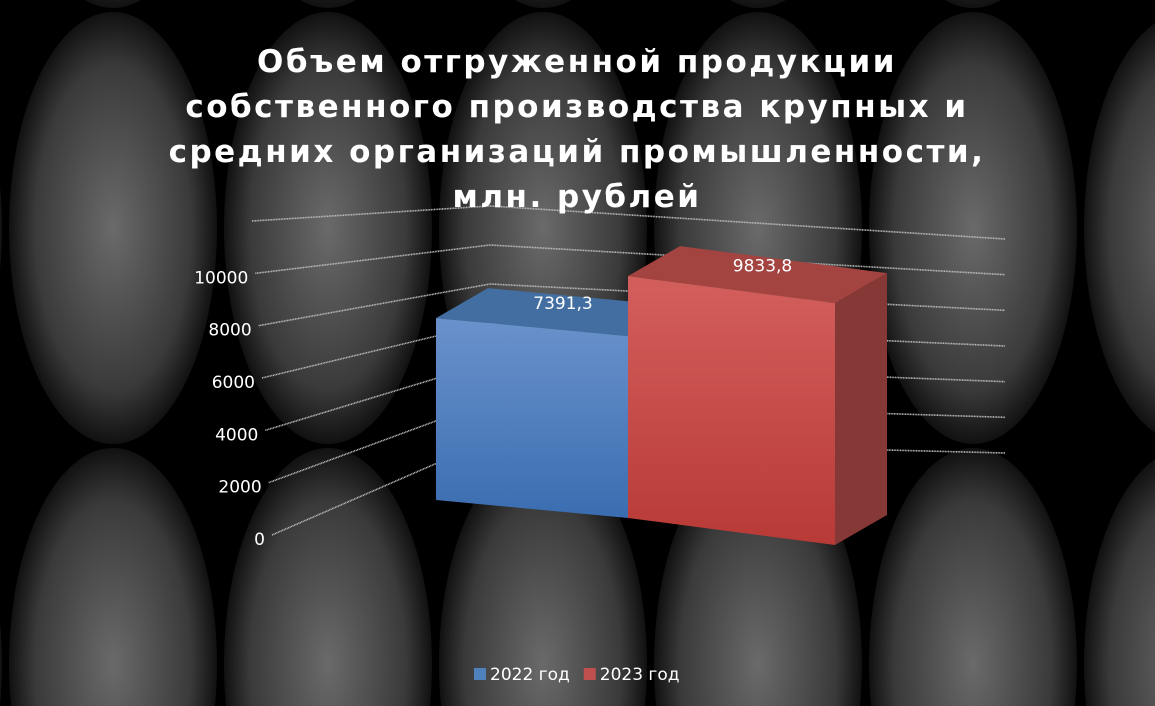  I want to click on data-label: 7391,3, so click(562, 304).